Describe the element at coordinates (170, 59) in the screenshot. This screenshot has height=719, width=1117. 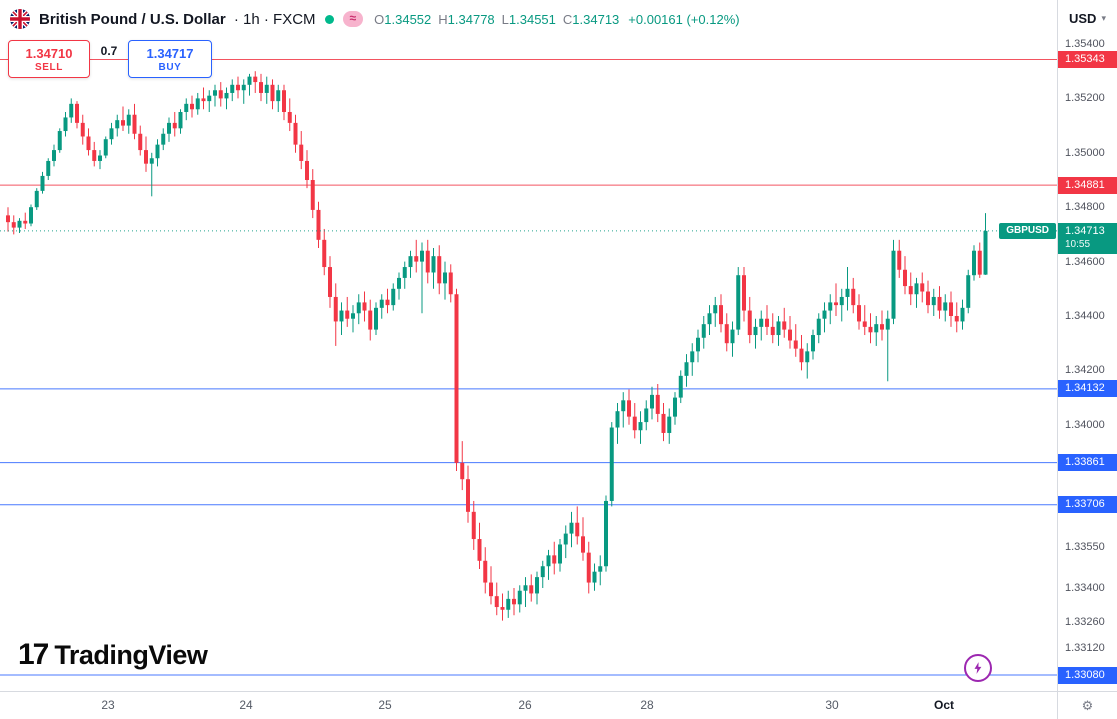
I see `buy-button: 1.34717 BUY` at that location.